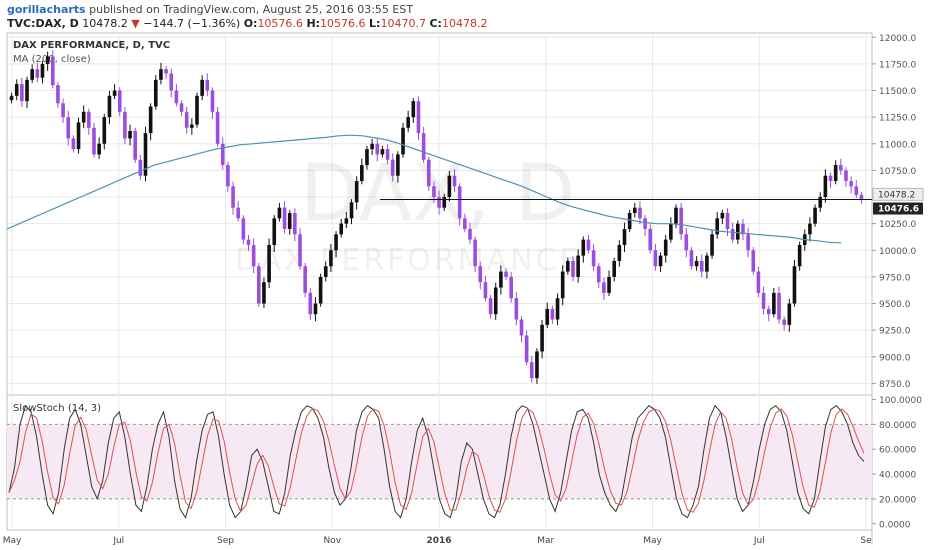 The height and width of the screenshot is (550, 932). Describe the element at coordinates (408, 260) in the screenshot. I see `watermark-name: DAX PERFORMANCE` at that location.